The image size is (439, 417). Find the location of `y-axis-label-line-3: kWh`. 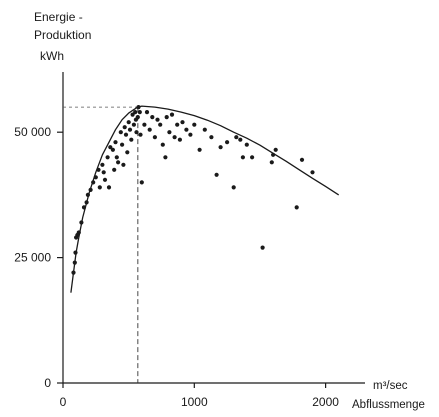

y-axis-label-line-3: kWh is located at coordinates (52, 56).